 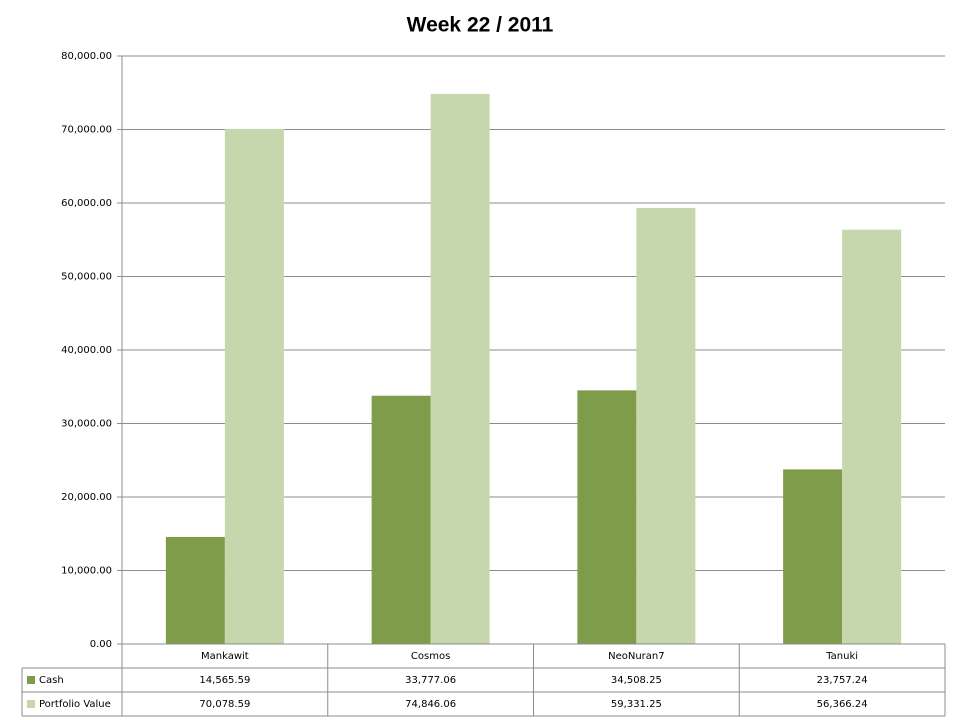 What do you see at coordinates (636, 656) in the screenshot?
I see `x-tick-label: NeoNuran7` at bounding box center [636, 656].